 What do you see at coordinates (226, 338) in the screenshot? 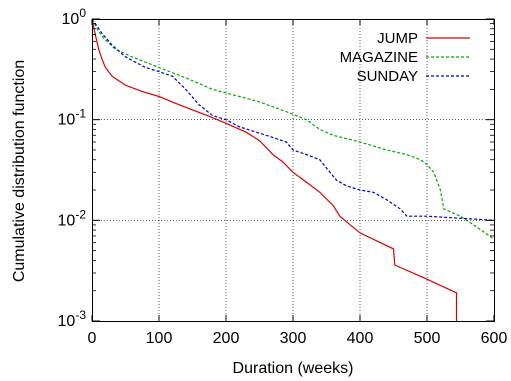
I see `x-tick-label: 200` at bounding box center [226, 338].